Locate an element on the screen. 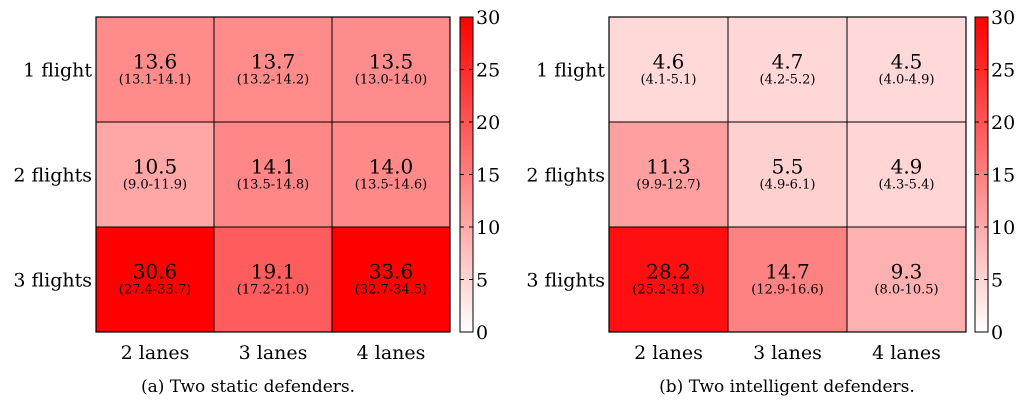 This screenshot has width=1025, height=406. cell-interval-label: (4.2-5.2) is located at coordinates (788, 80).